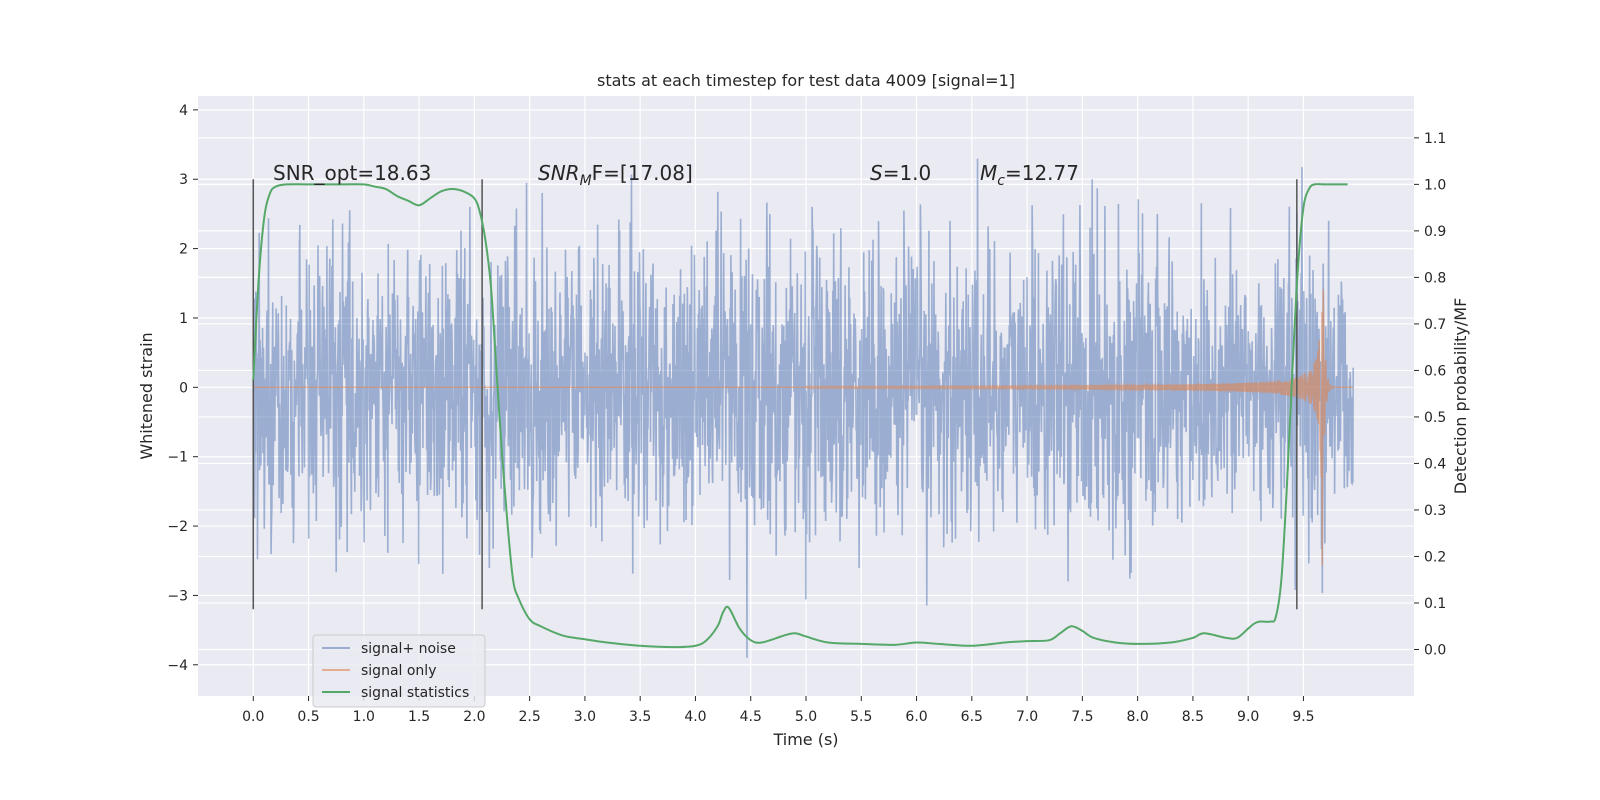 This screenshot has width=1600, height=800. I want to click on y-right-tick-label: 0.1, so click(1435, 604).